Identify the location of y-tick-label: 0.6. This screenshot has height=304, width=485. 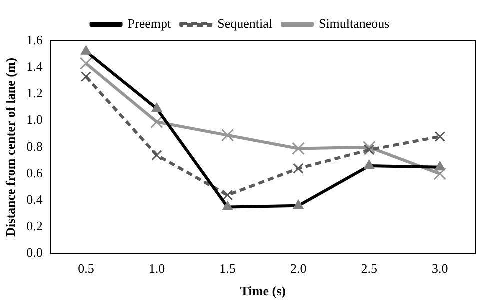
(35, 172).